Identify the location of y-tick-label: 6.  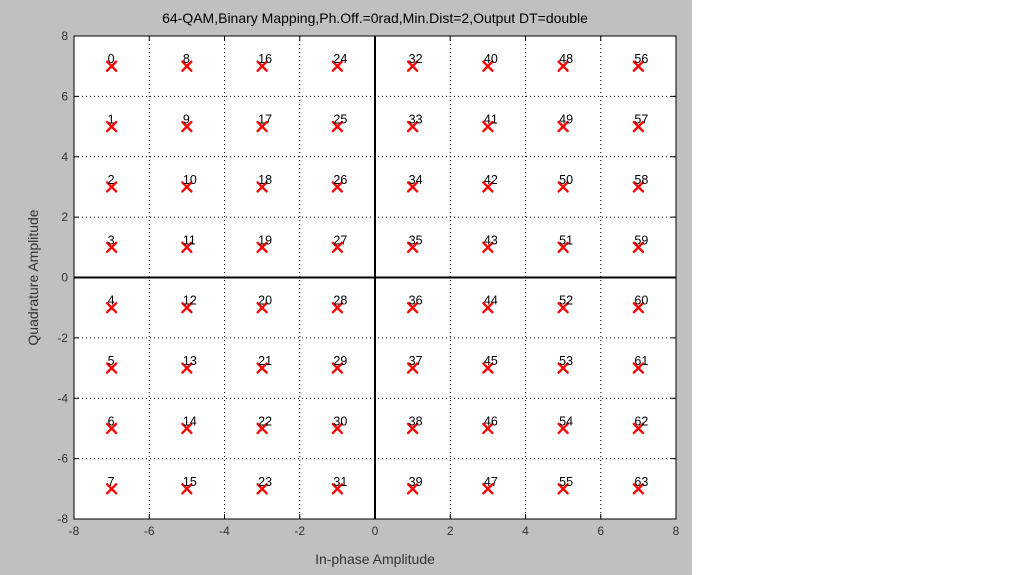
(64, 96).